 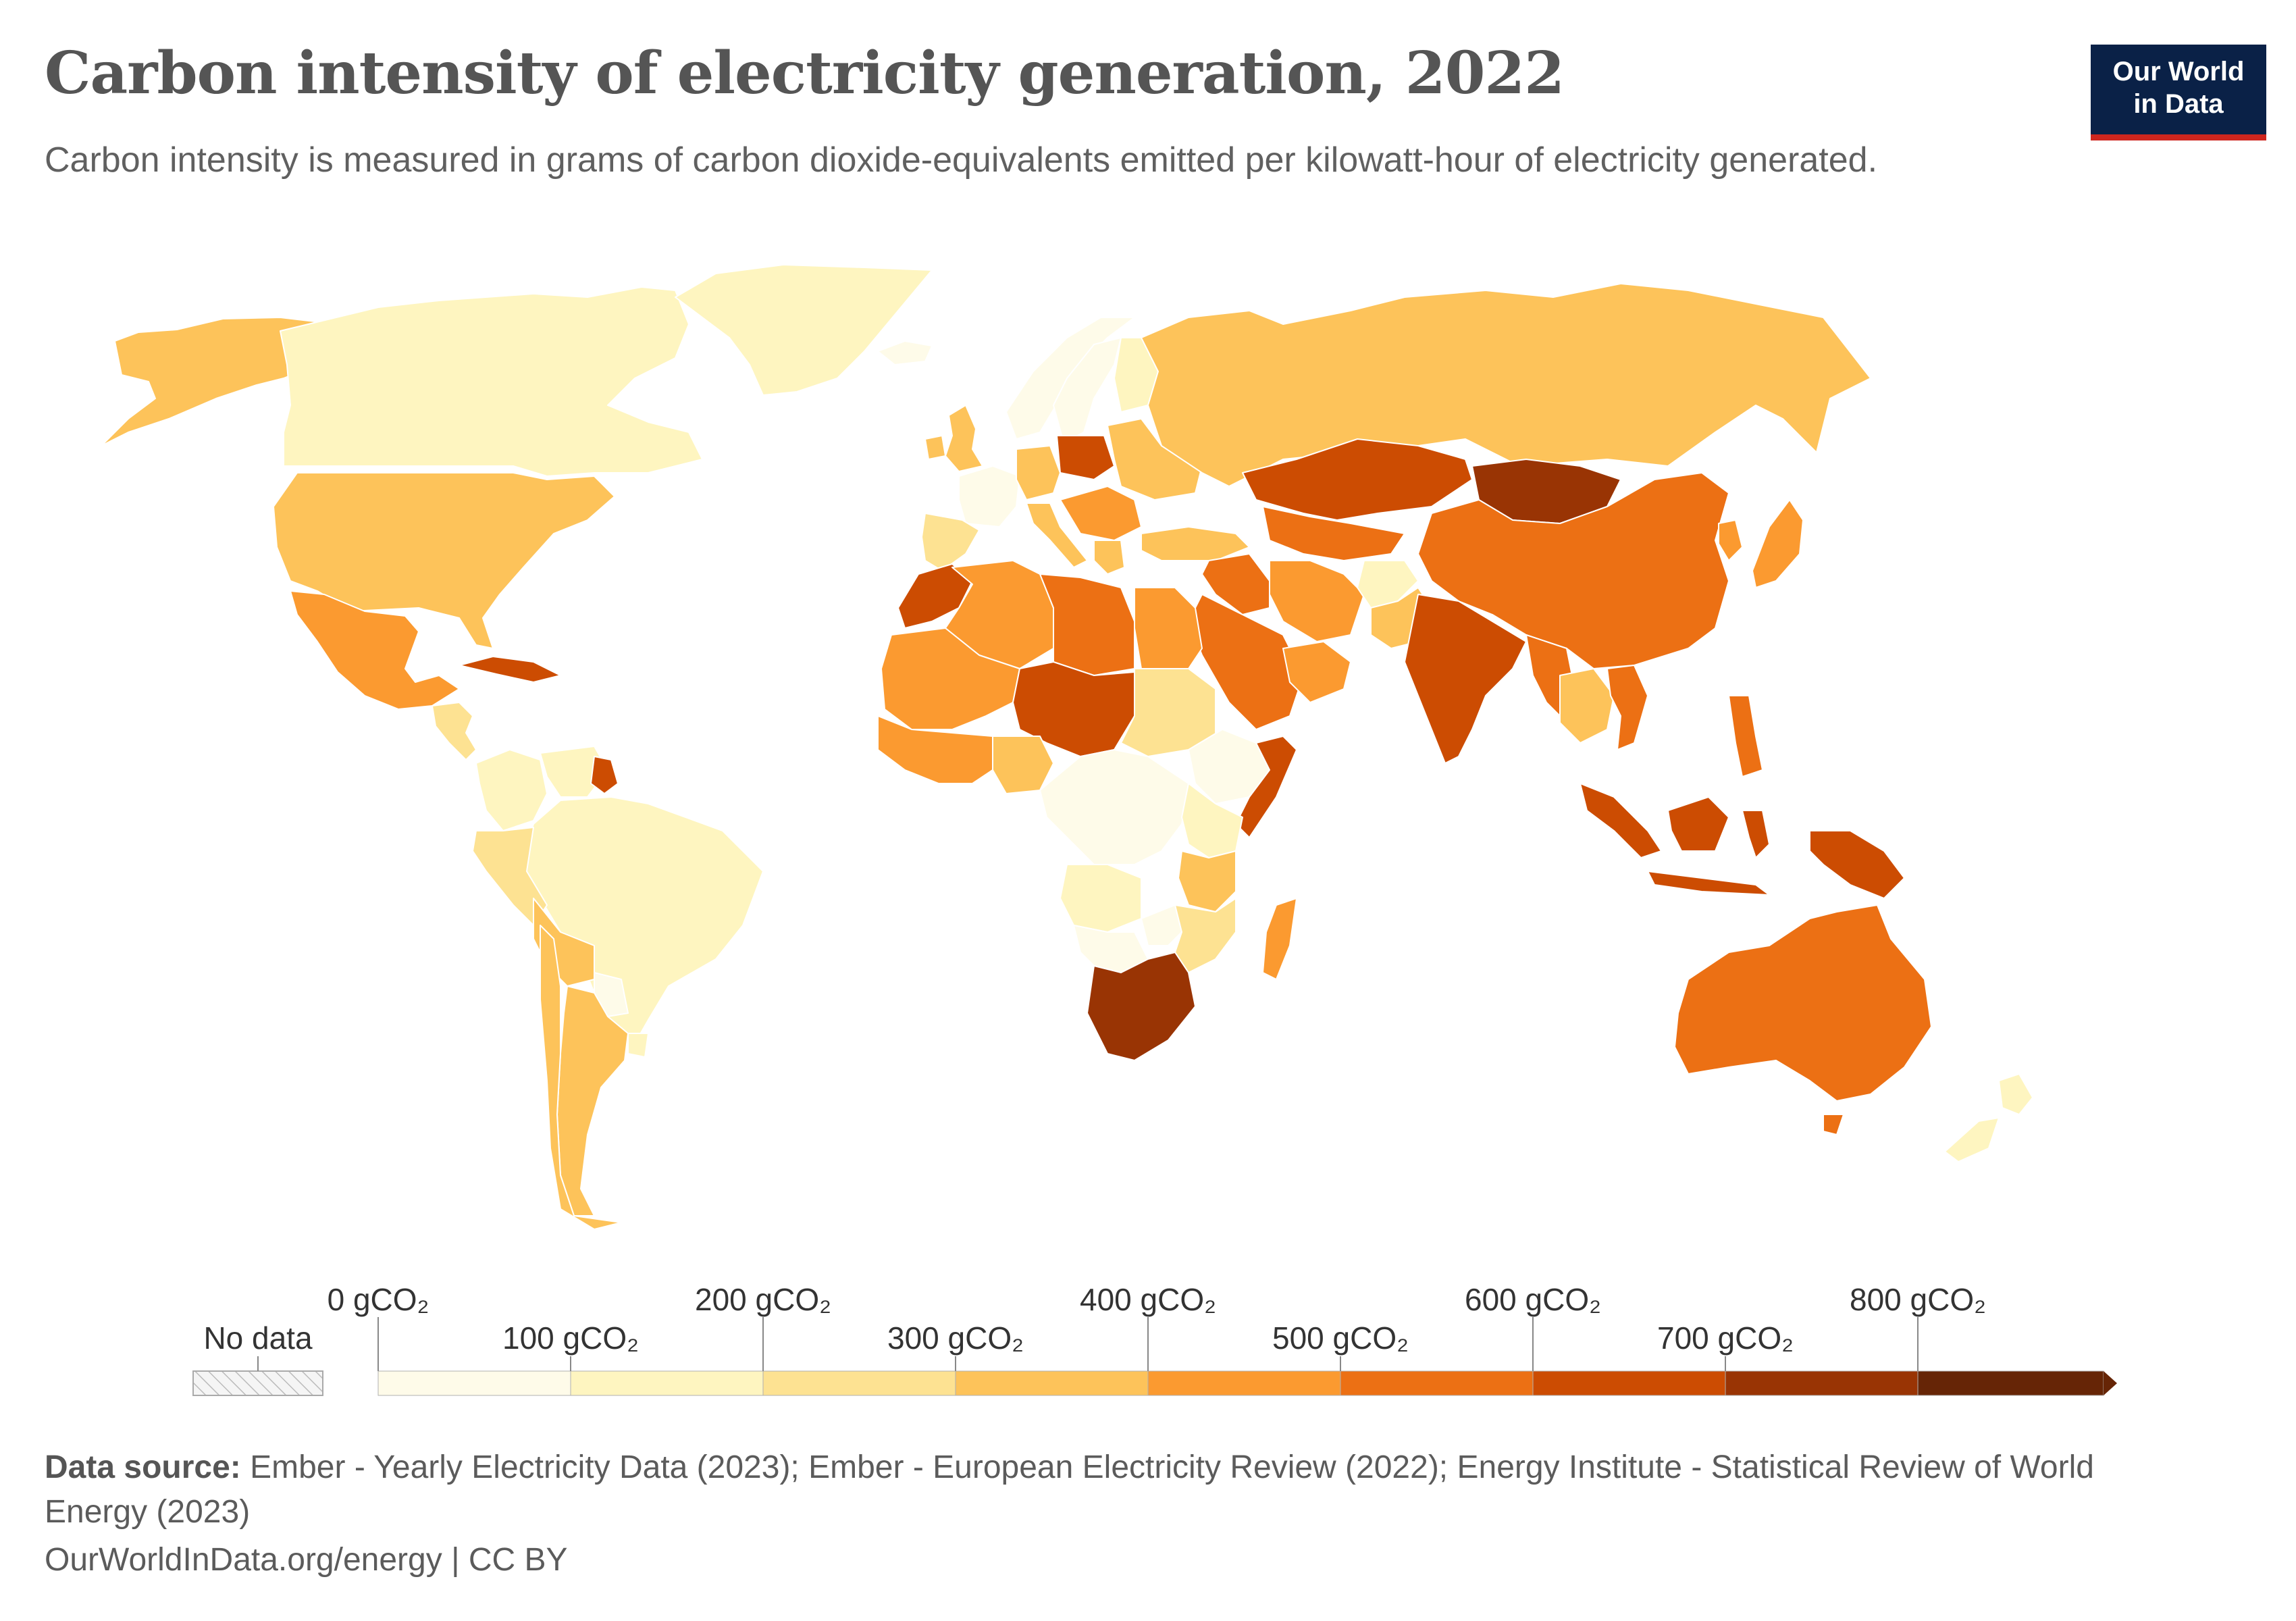 What do you see at coordinates (444, 560) in the screenshot?
I see `region-usa` at bounding box center [444, 560].